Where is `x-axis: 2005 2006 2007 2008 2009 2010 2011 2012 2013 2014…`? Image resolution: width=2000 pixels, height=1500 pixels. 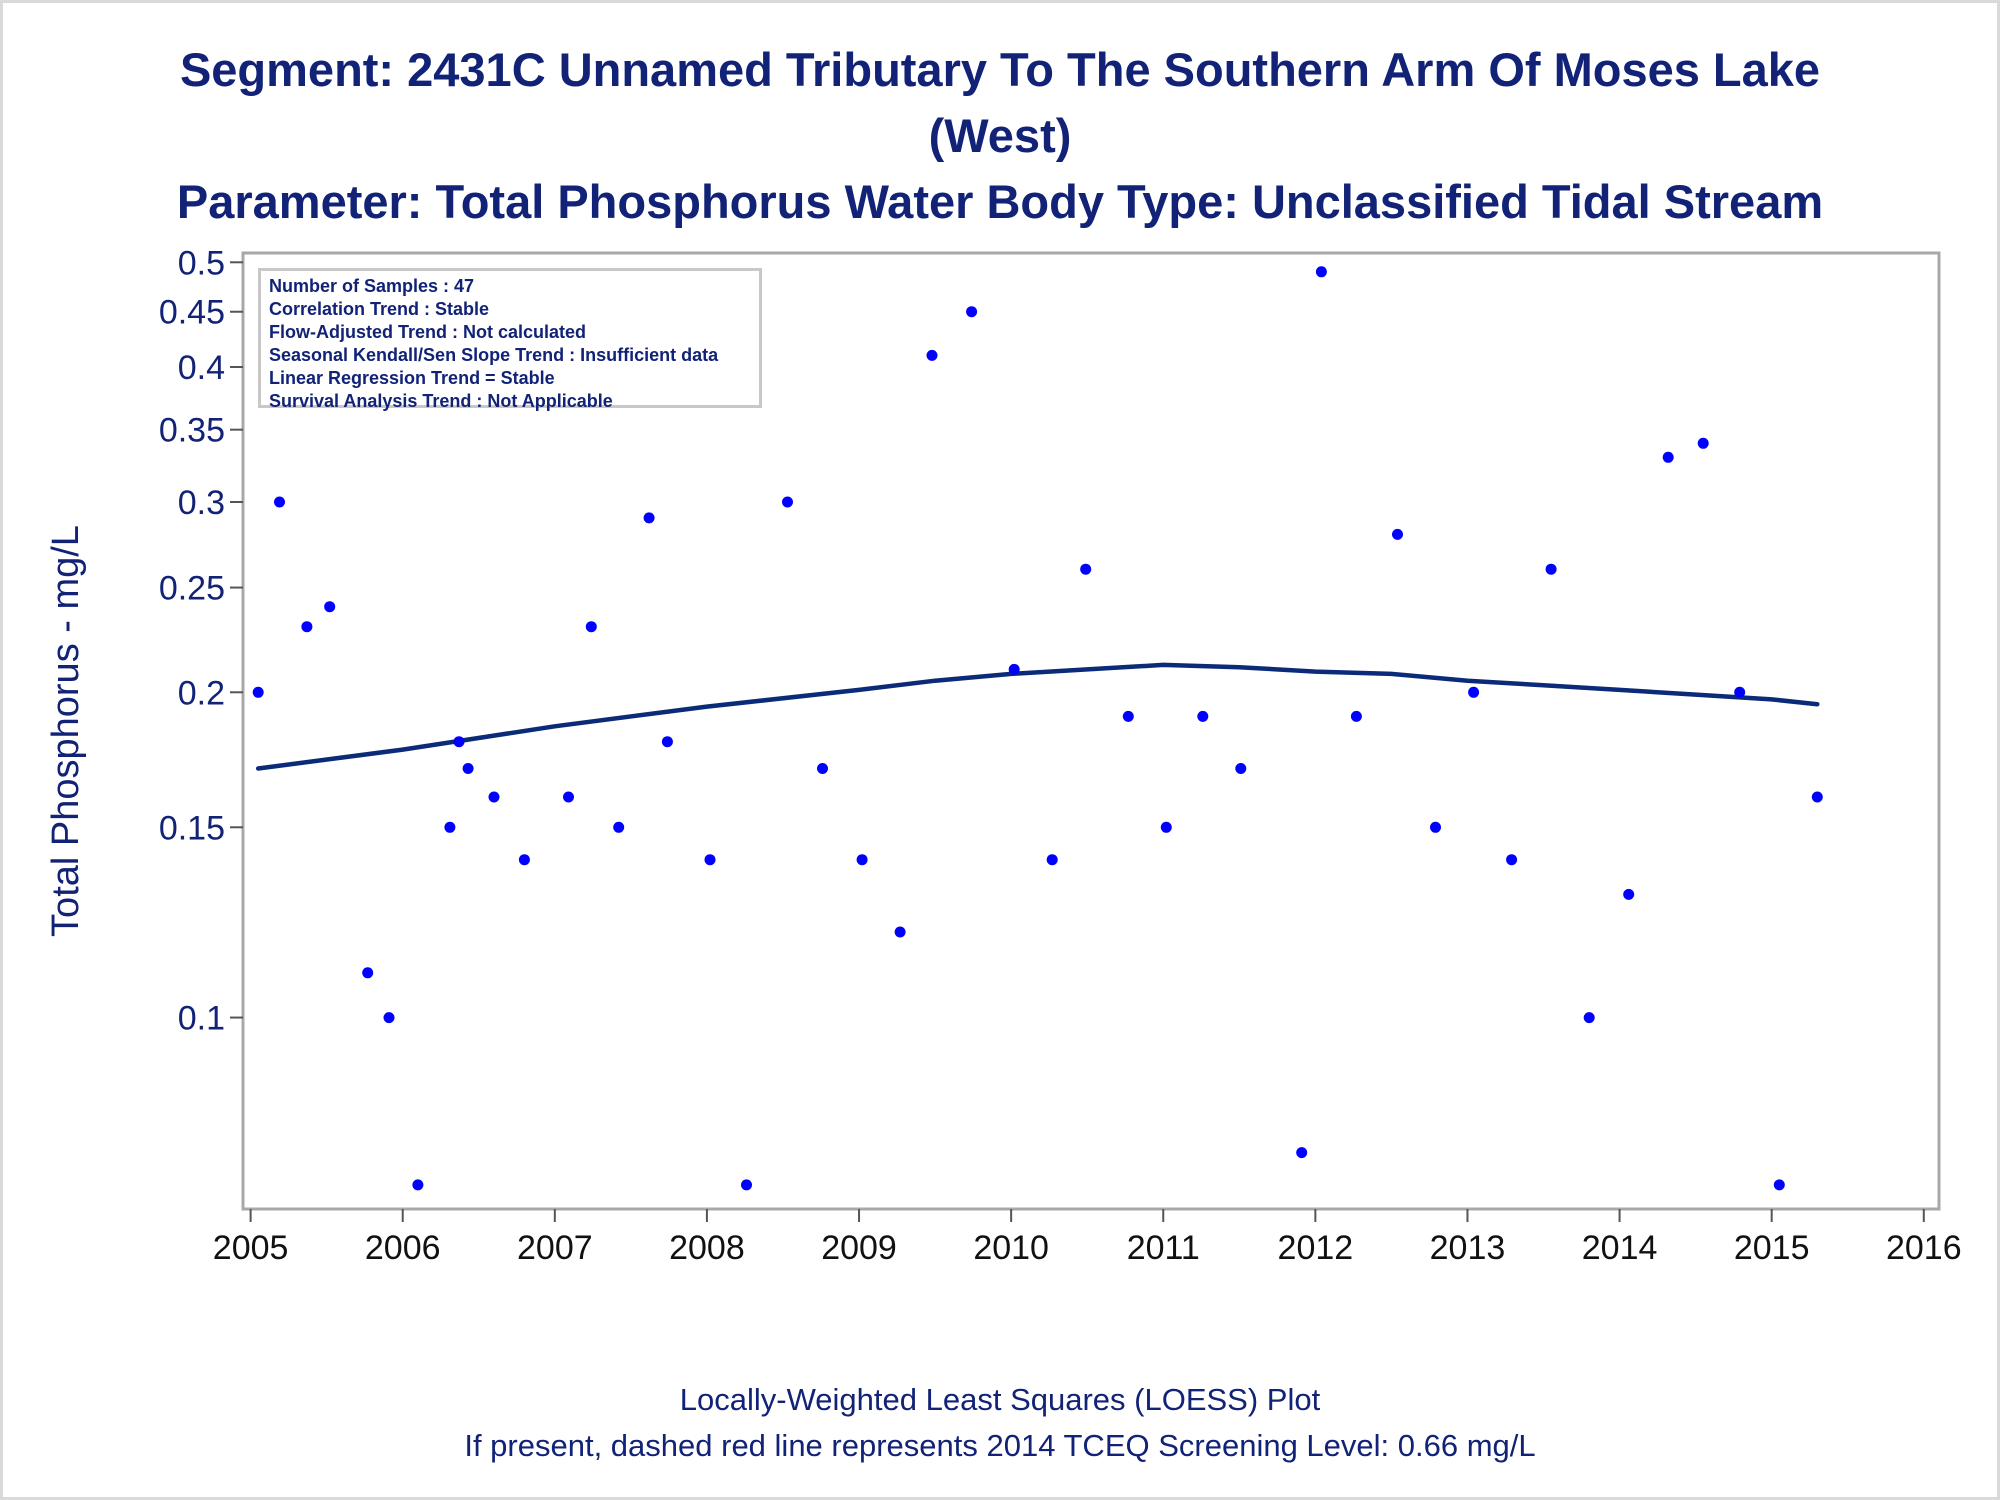 x-axis: 2005 2006 2007 2008 2009 2010 2011 2012 2013 2014… is located at coordinates (1087, 1238).